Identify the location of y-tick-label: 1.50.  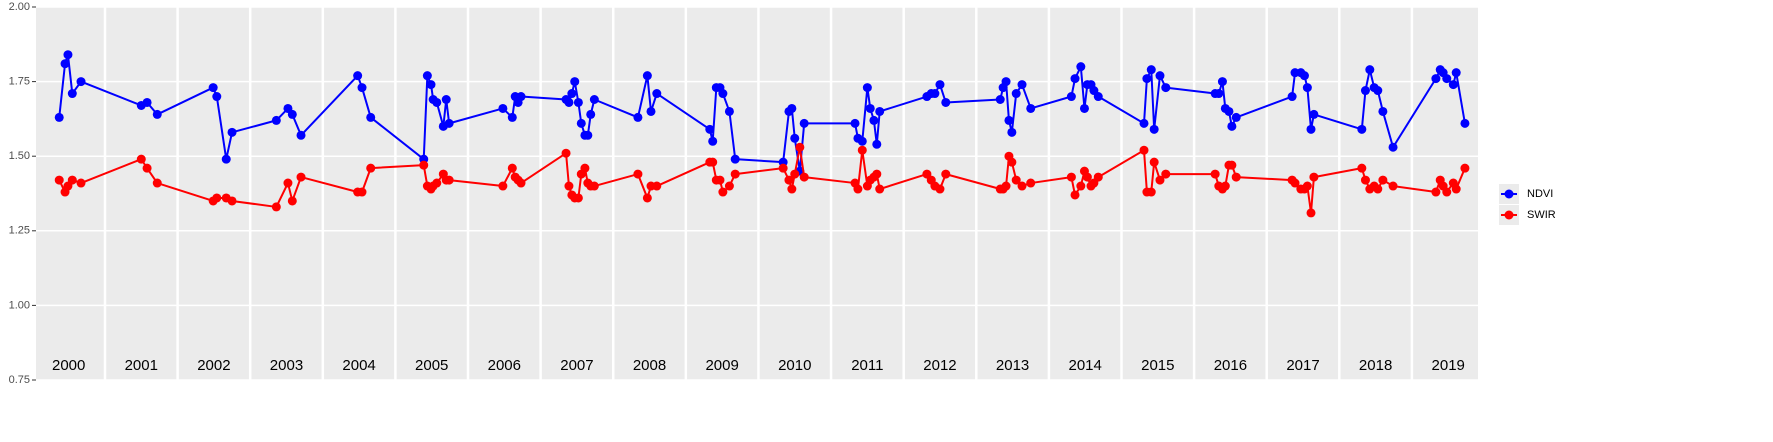
(19, 156).